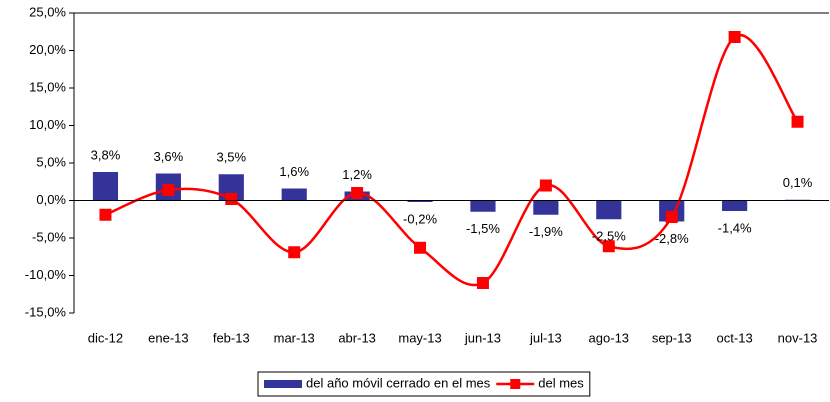 Image resolution: width=830 pixels, height=402 pixels. What do you see at coordinates (419, 337) in the screenshot?
I see `x-tick-label: may-13` at bounding box center [419, 337].